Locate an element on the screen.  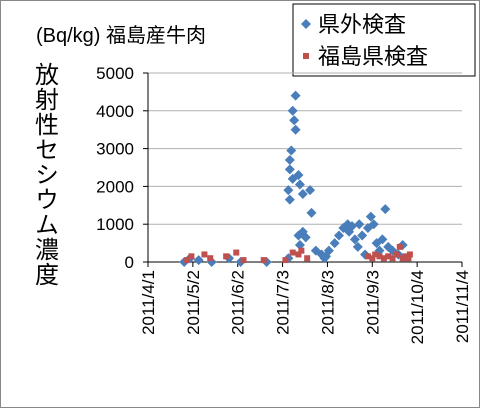
chart-title: (Bq/kg) 福島産牛肉 is located at coordinates (121, 35).